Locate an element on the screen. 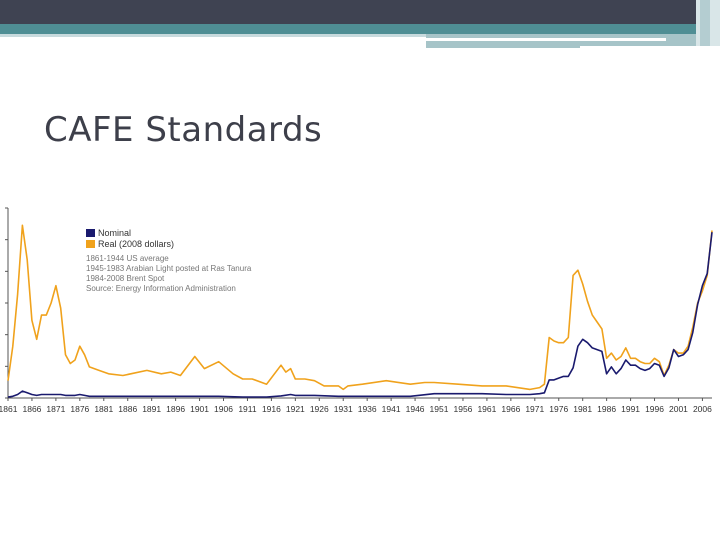  x-tick-label: 1911 is located at coordinates (247, 409).